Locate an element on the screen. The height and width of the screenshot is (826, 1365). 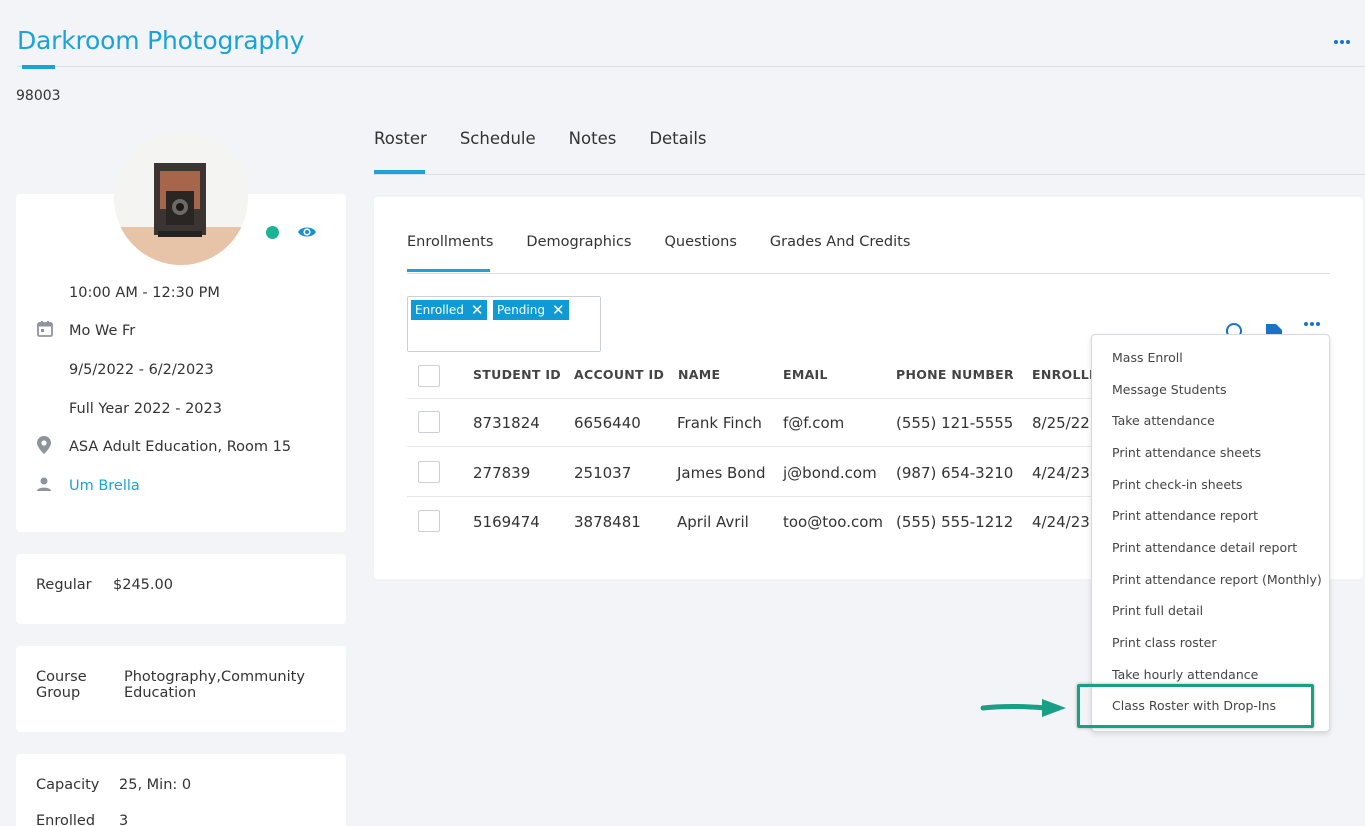
class-dates: 9/5/2022 - 6/2/2023 is located at coordinates (141, 370).